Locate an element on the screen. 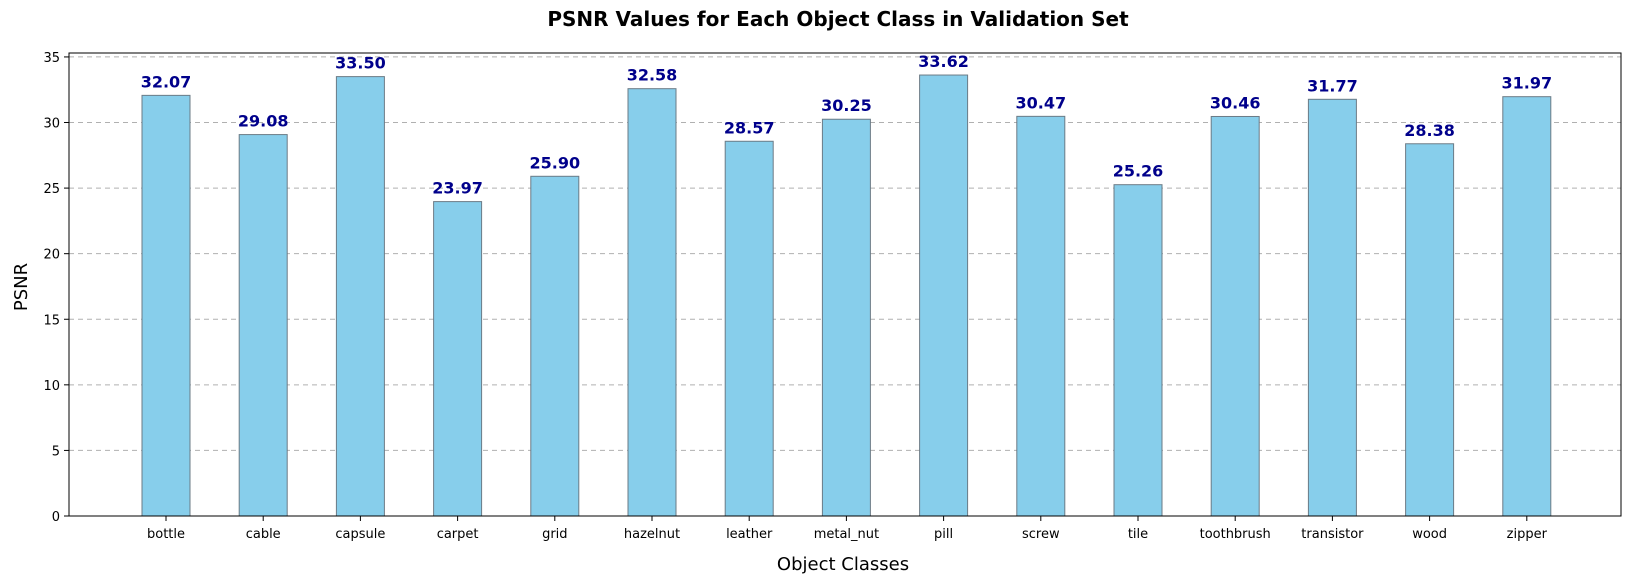  y-axis-ticks: 0 5 10 15 20 25 30 35 is located at coordinates (56, 288).